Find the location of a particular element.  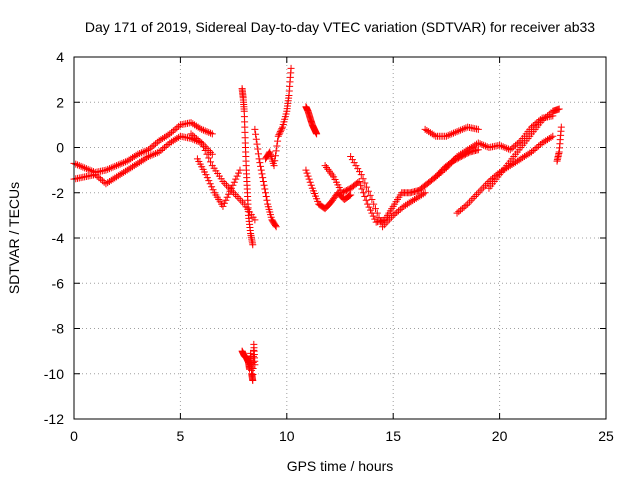

x-tick-label: 10 is located at coordinates (287, 436).